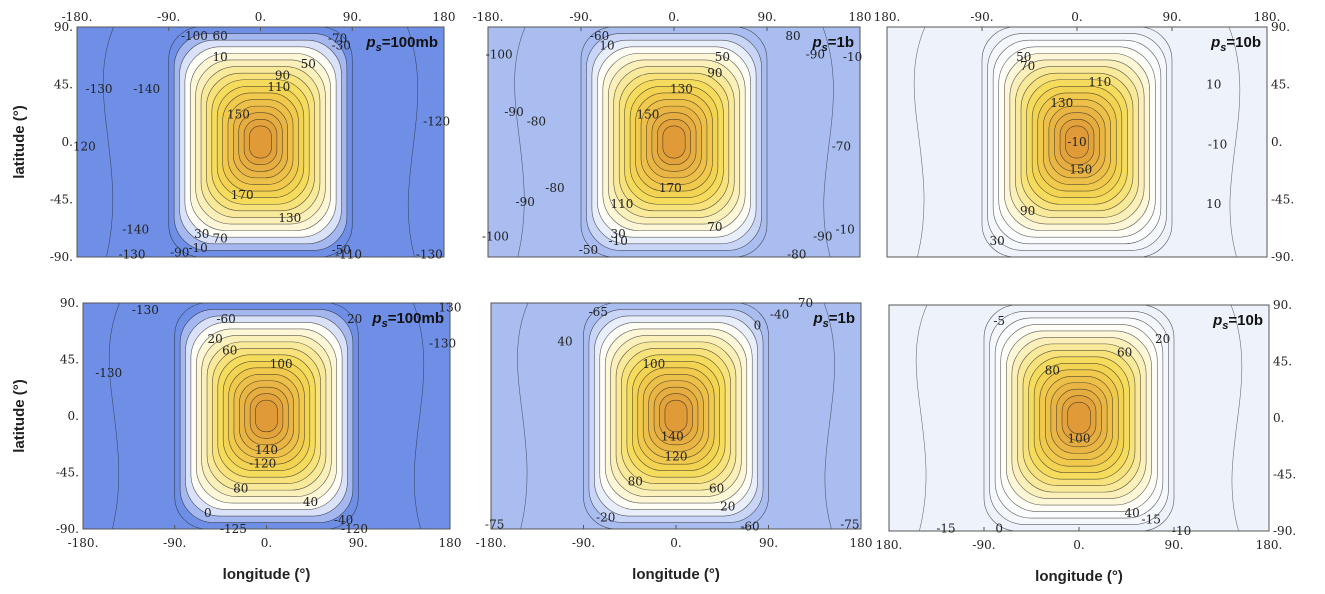 Image resolution: width=1325 pixels, height=594 pixels. Describe the element at coordinates (945, 529) in the screenshot. I see `contour-label: -15` at that location.